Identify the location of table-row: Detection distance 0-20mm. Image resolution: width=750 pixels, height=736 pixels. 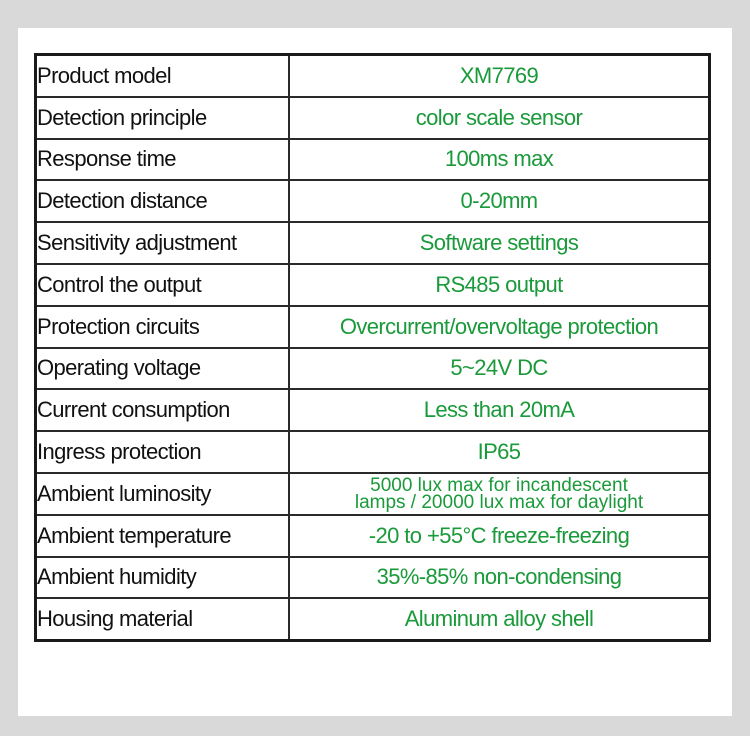
(372, 201).